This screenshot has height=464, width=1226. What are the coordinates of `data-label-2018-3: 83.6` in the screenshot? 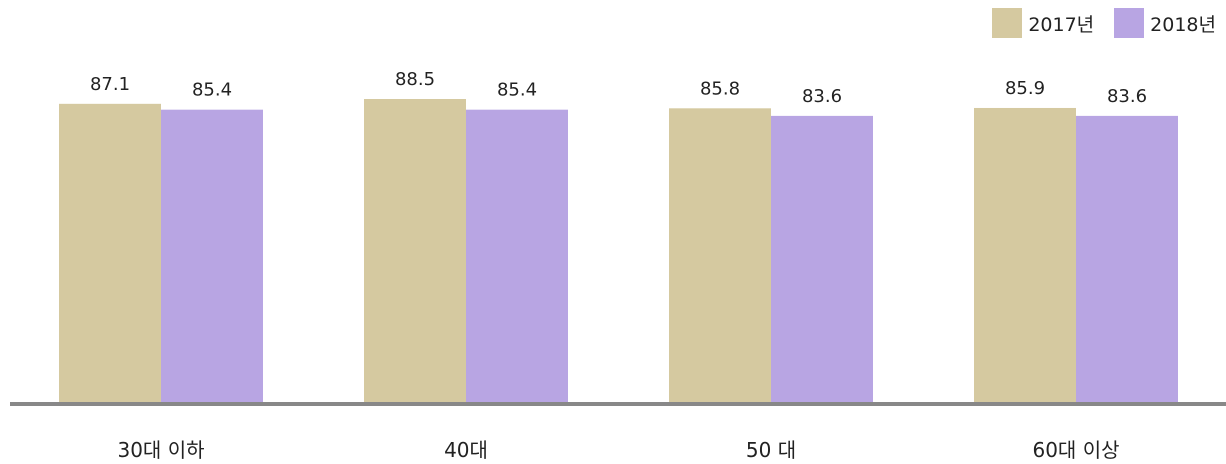 It's located at (1127, 96).